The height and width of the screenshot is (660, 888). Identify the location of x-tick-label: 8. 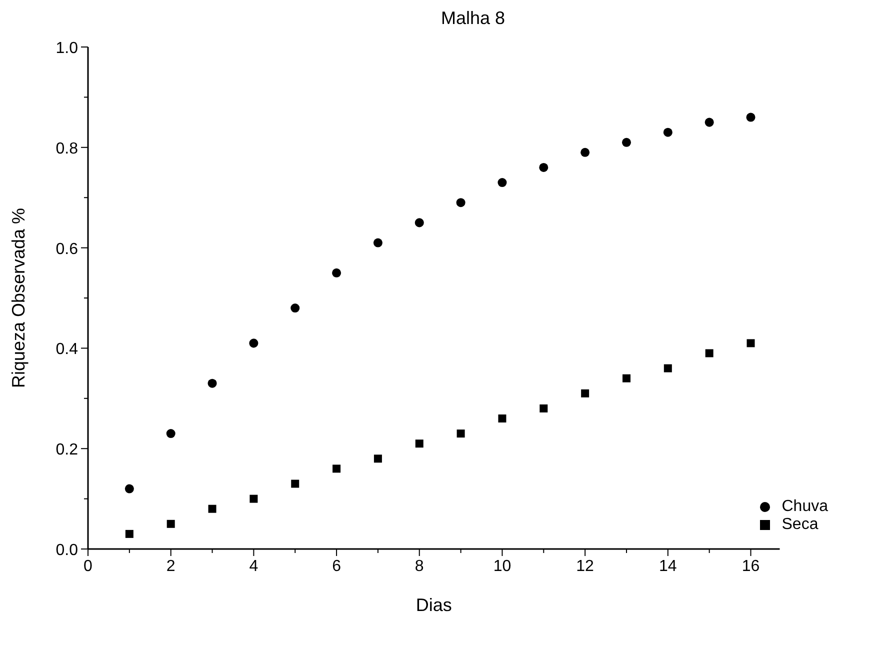
(419, 566).